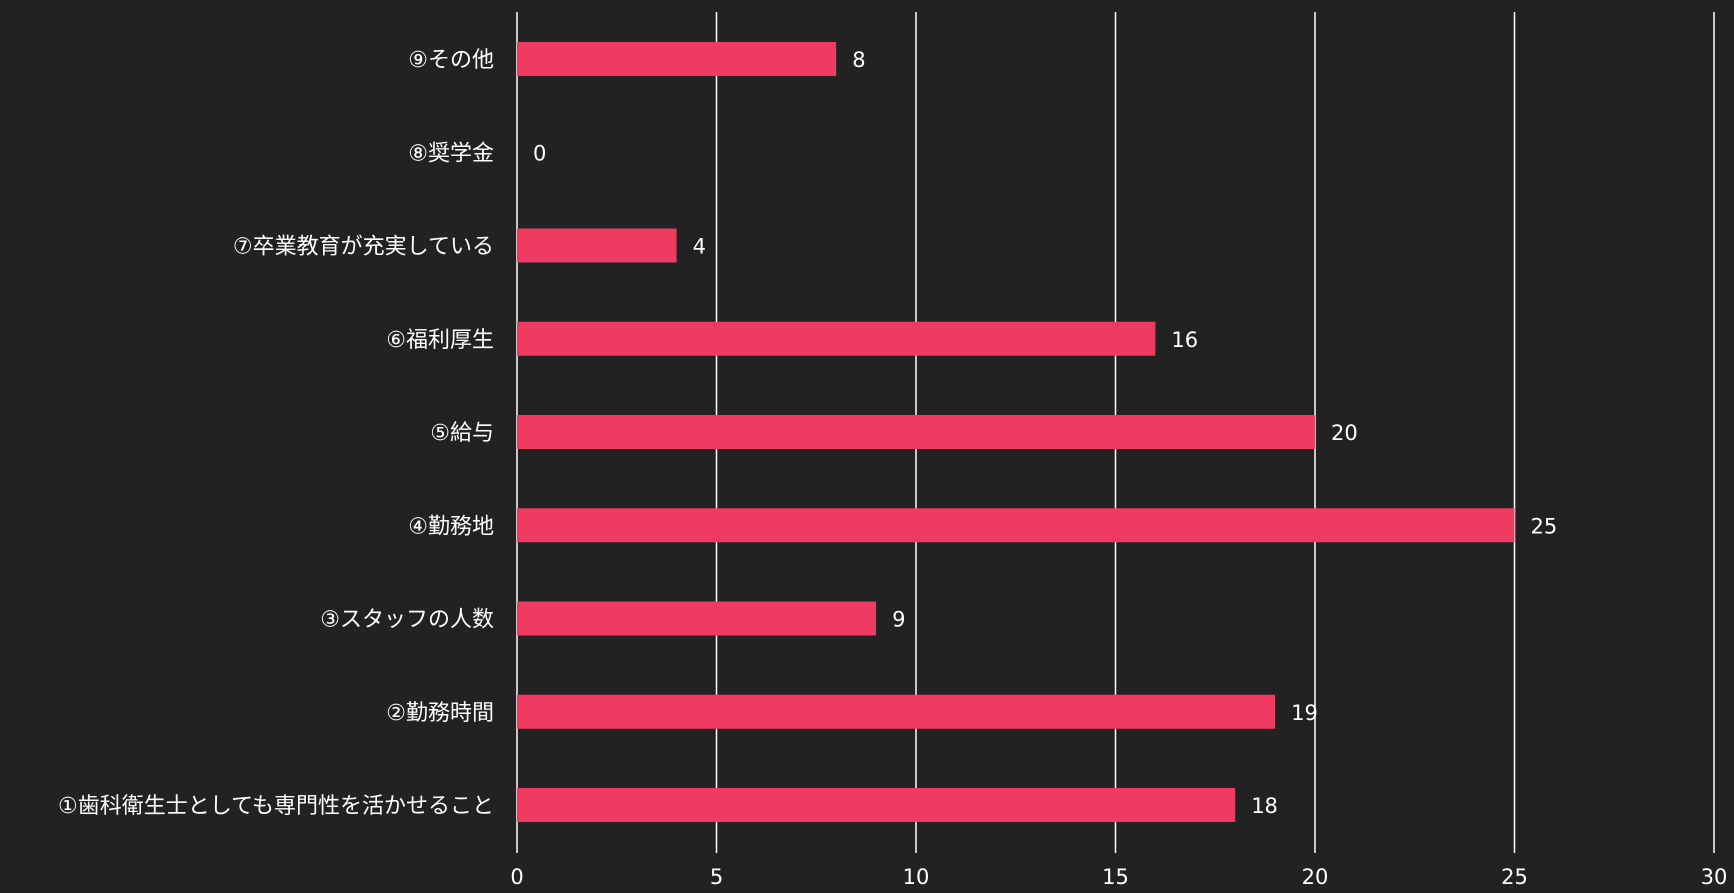 The image size is (1734, 893). Describe the element at coordinates (539, 153) in the screenshot. I see `data-label: 0` at that location.